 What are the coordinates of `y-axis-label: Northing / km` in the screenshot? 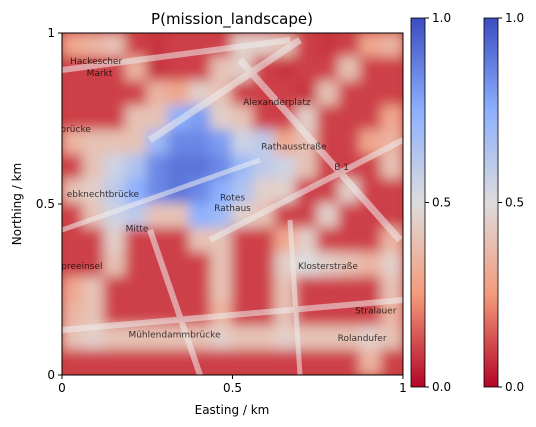 It's located at (17, 204).